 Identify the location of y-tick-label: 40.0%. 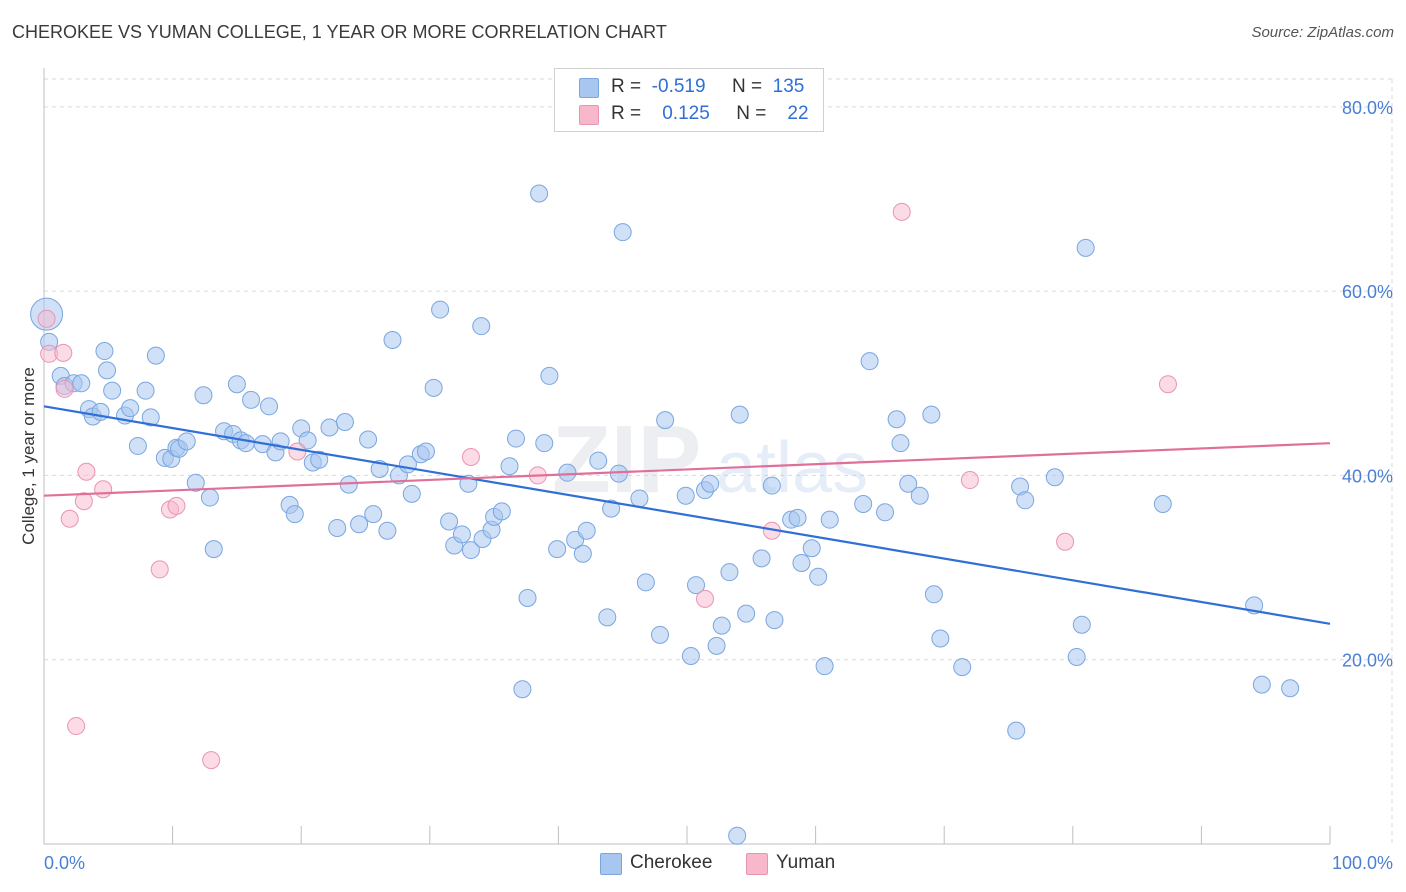
(1367, 476).